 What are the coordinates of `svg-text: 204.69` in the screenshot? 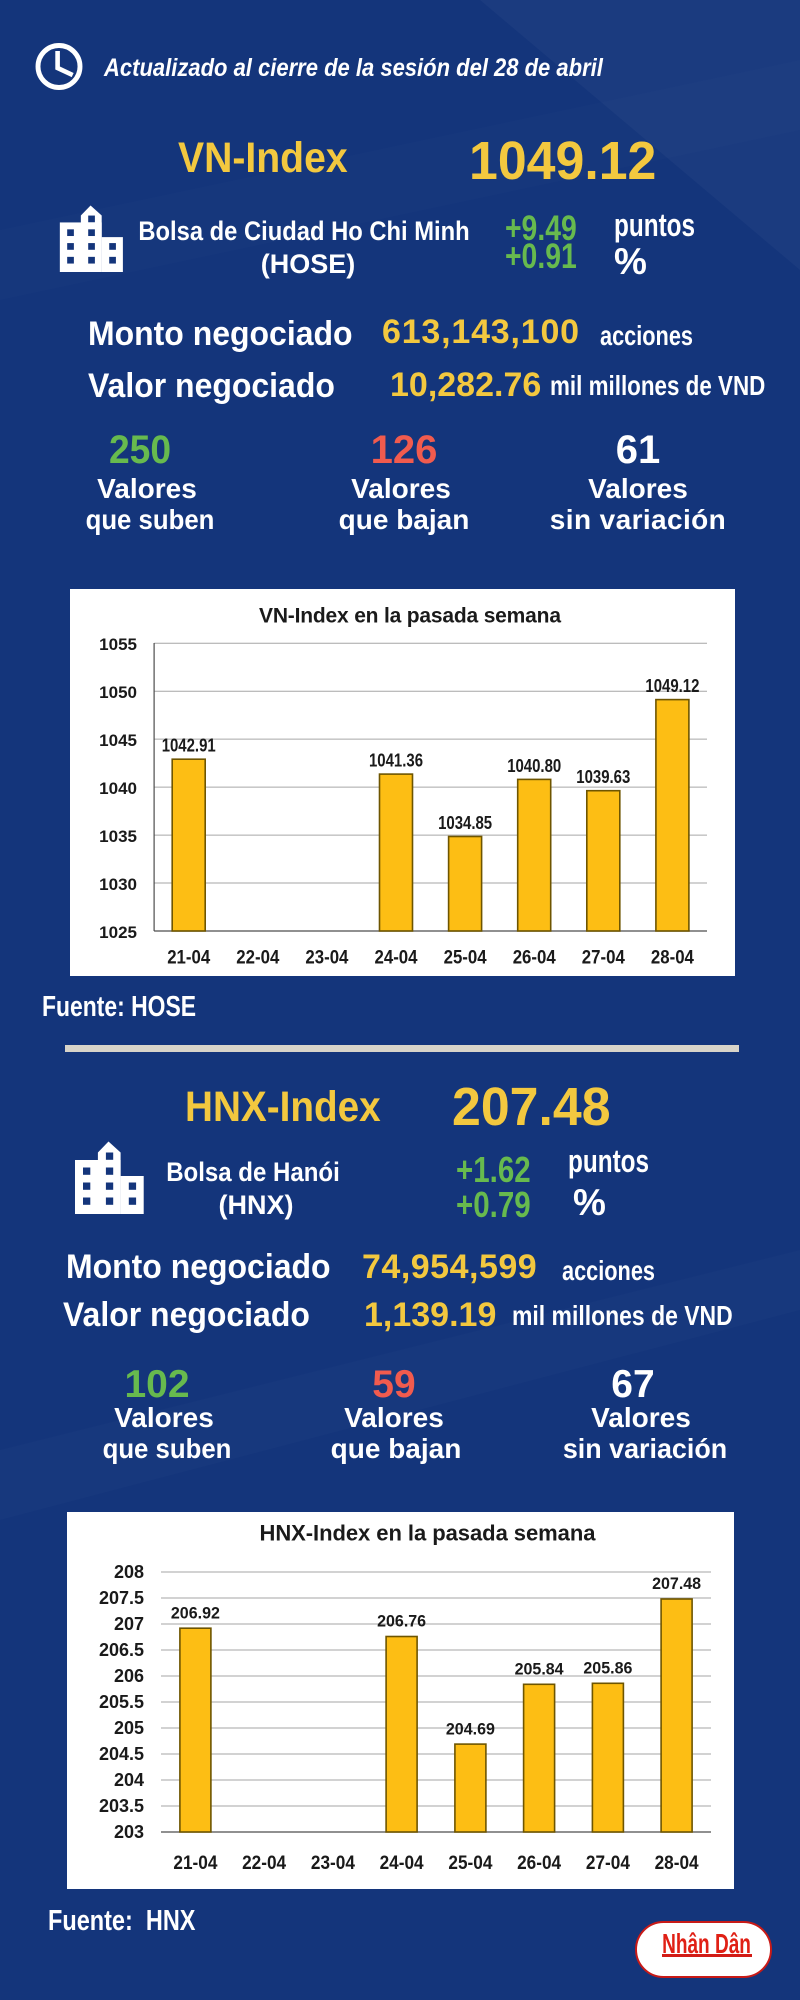 It's located at (470, 1728).